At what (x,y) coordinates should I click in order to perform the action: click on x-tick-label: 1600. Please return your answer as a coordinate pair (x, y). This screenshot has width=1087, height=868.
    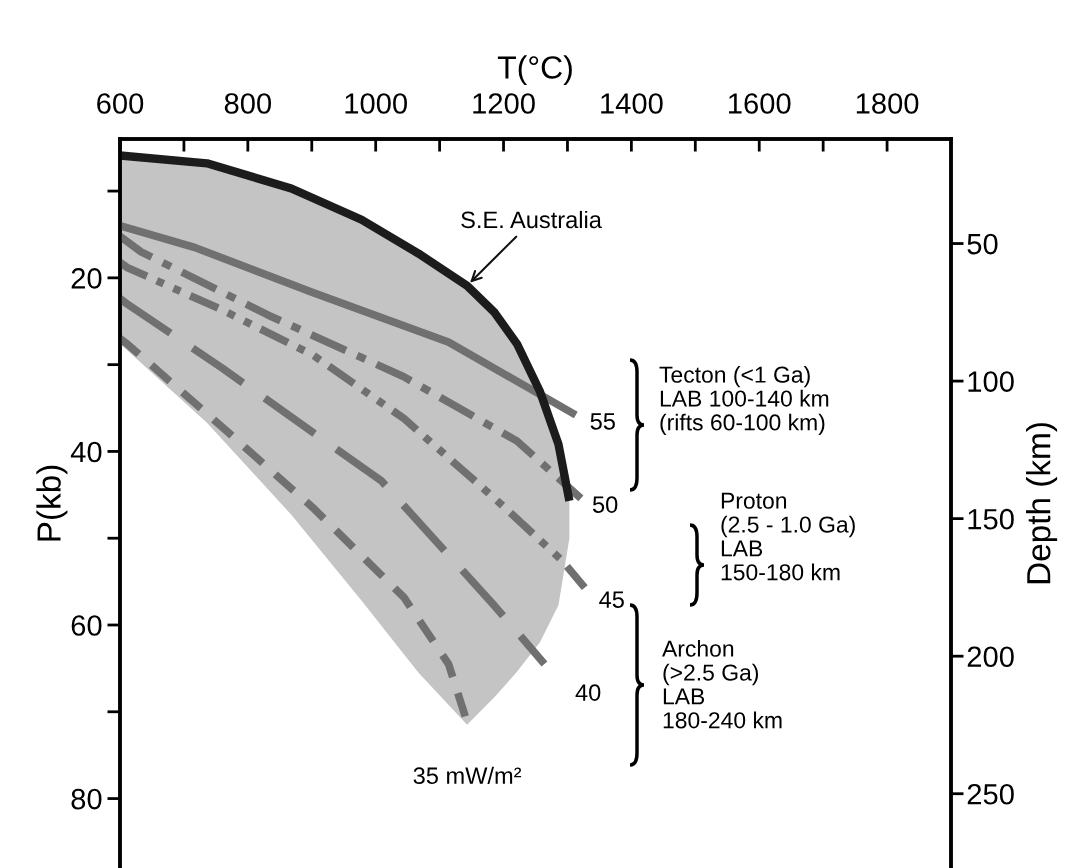
    Looking at the image, I should click on (760, 103).